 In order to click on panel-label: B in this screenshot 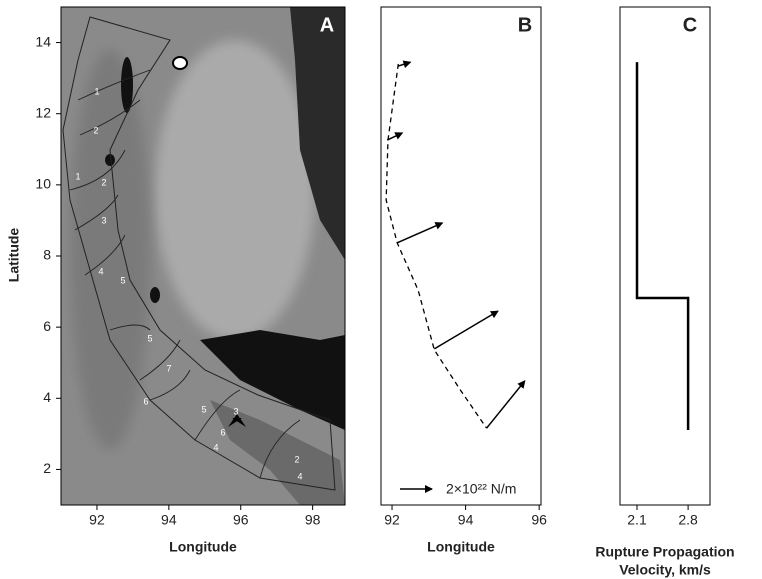, I will do `click(525, 25)`.